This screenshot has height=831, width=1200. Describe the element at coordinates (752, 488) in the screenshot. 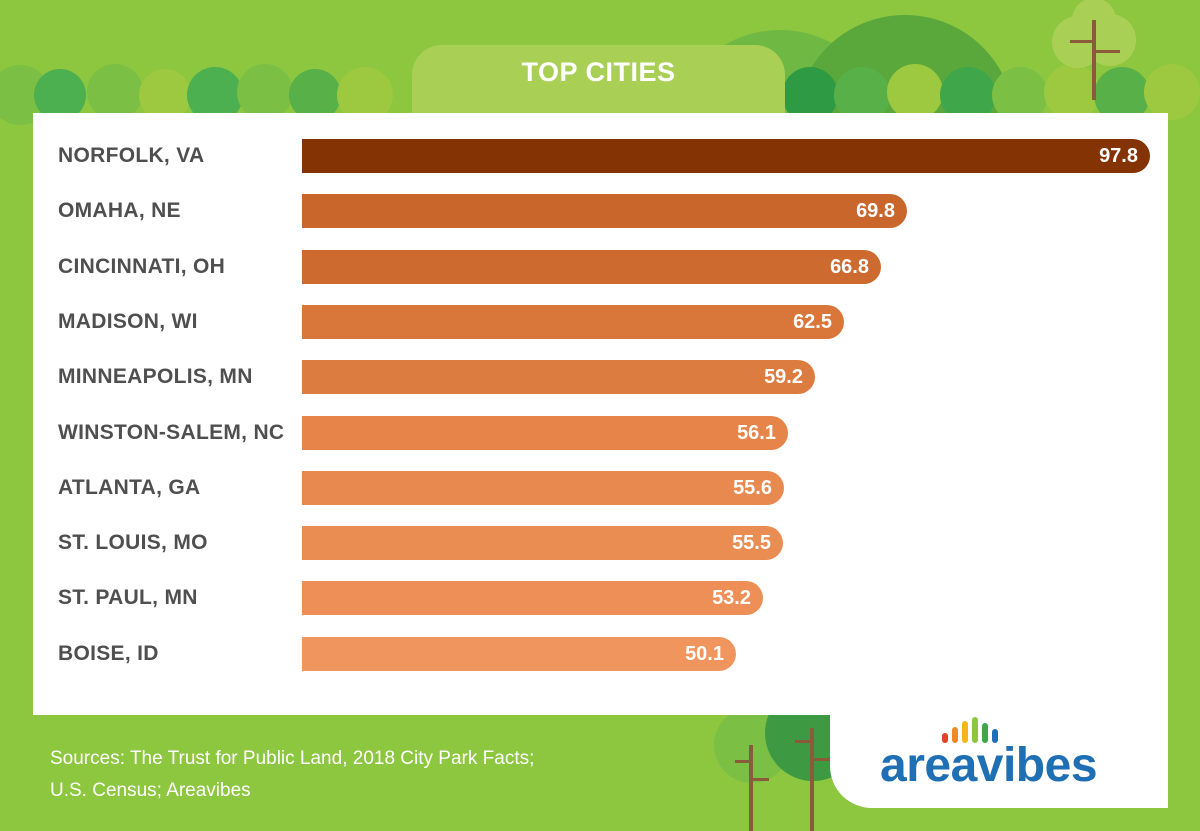

I see `bar-value-label: 55.6` at that location.